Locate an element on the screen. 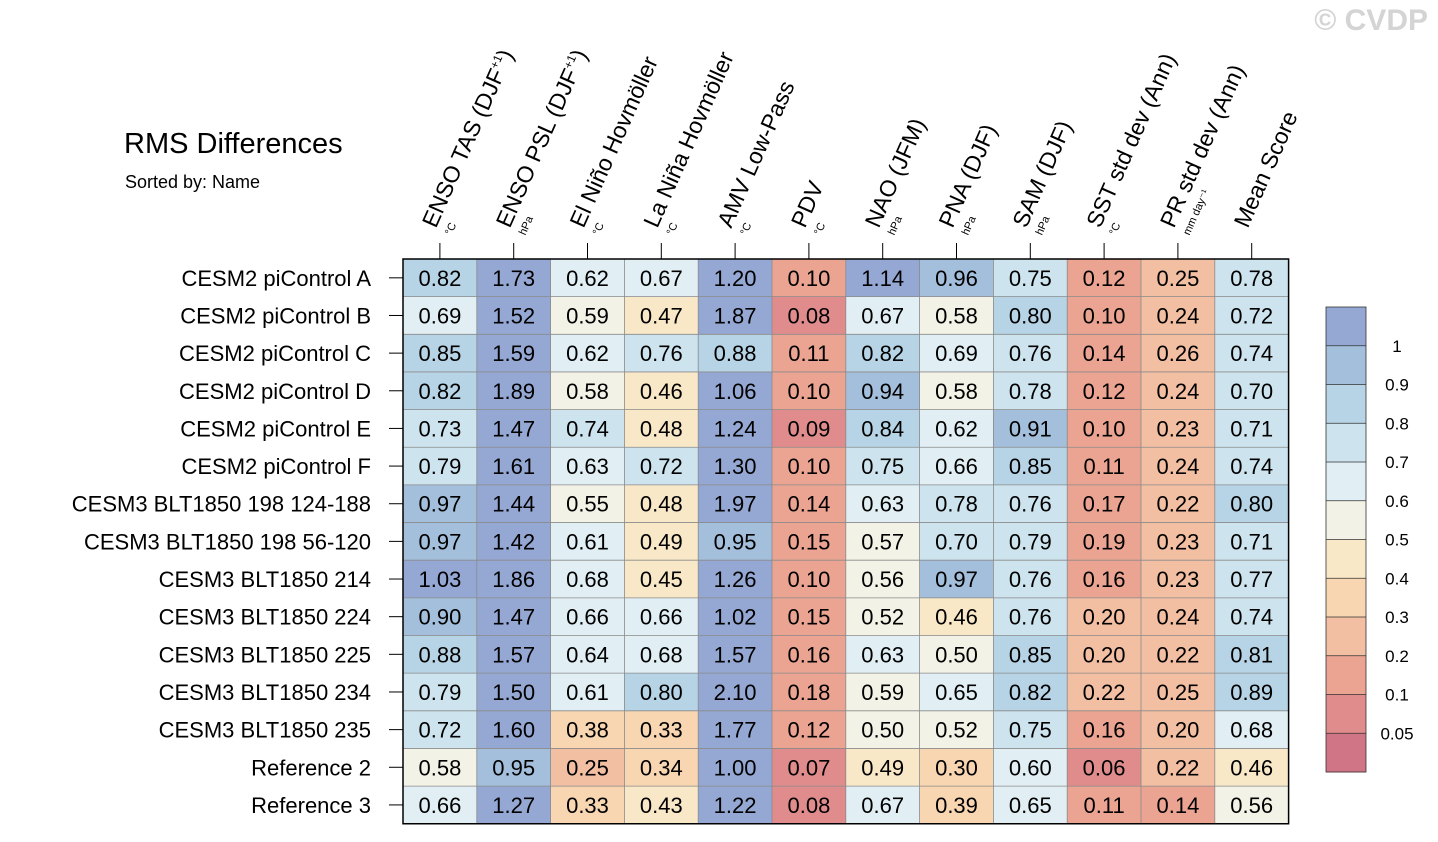  cell-value: 0.91 is located at coordinates (1030, 428).